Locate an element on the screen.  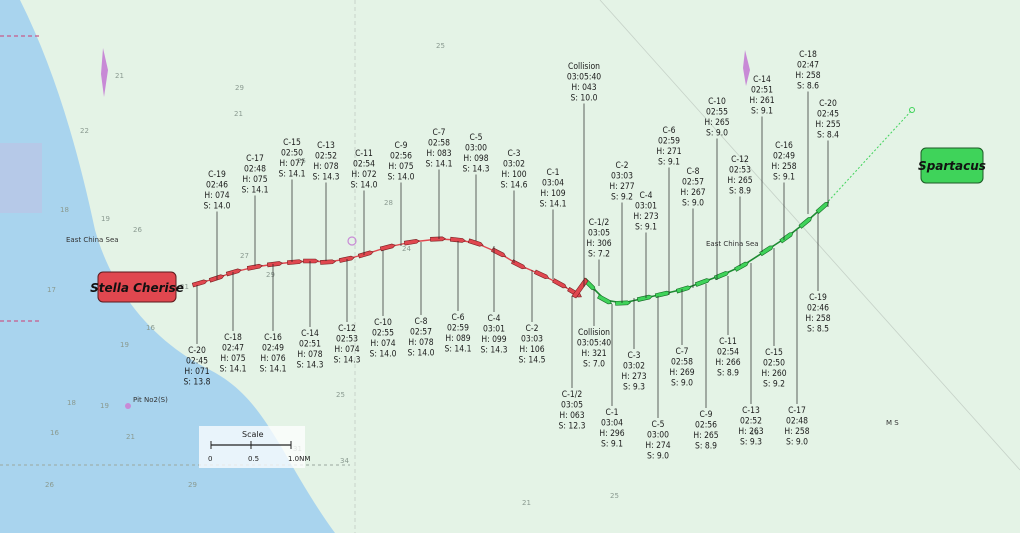
stella-label: C-10 02:55 H: 074 S: 14.0 is located at coordinates (383, 305).